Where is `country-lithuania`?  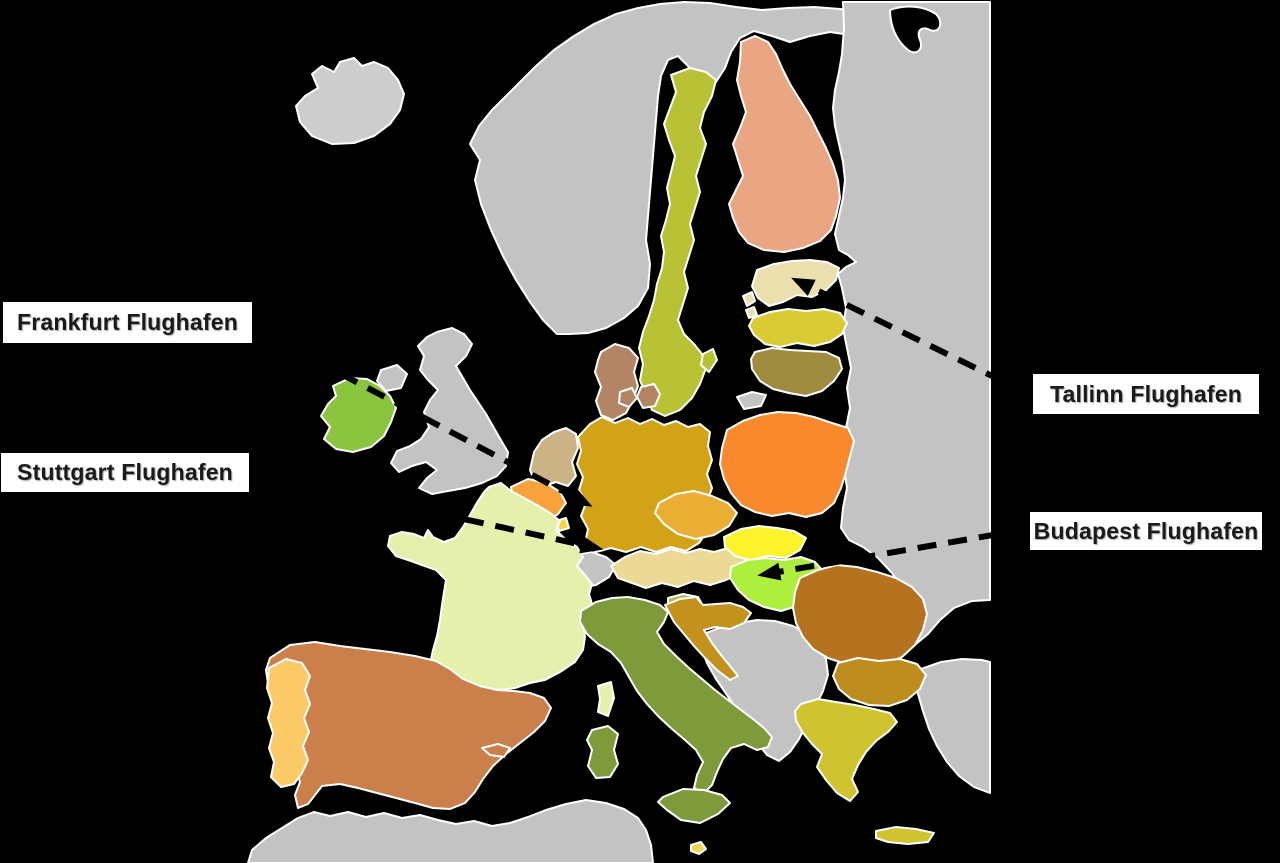
country-lithuania is located at coordinates (796, 372).